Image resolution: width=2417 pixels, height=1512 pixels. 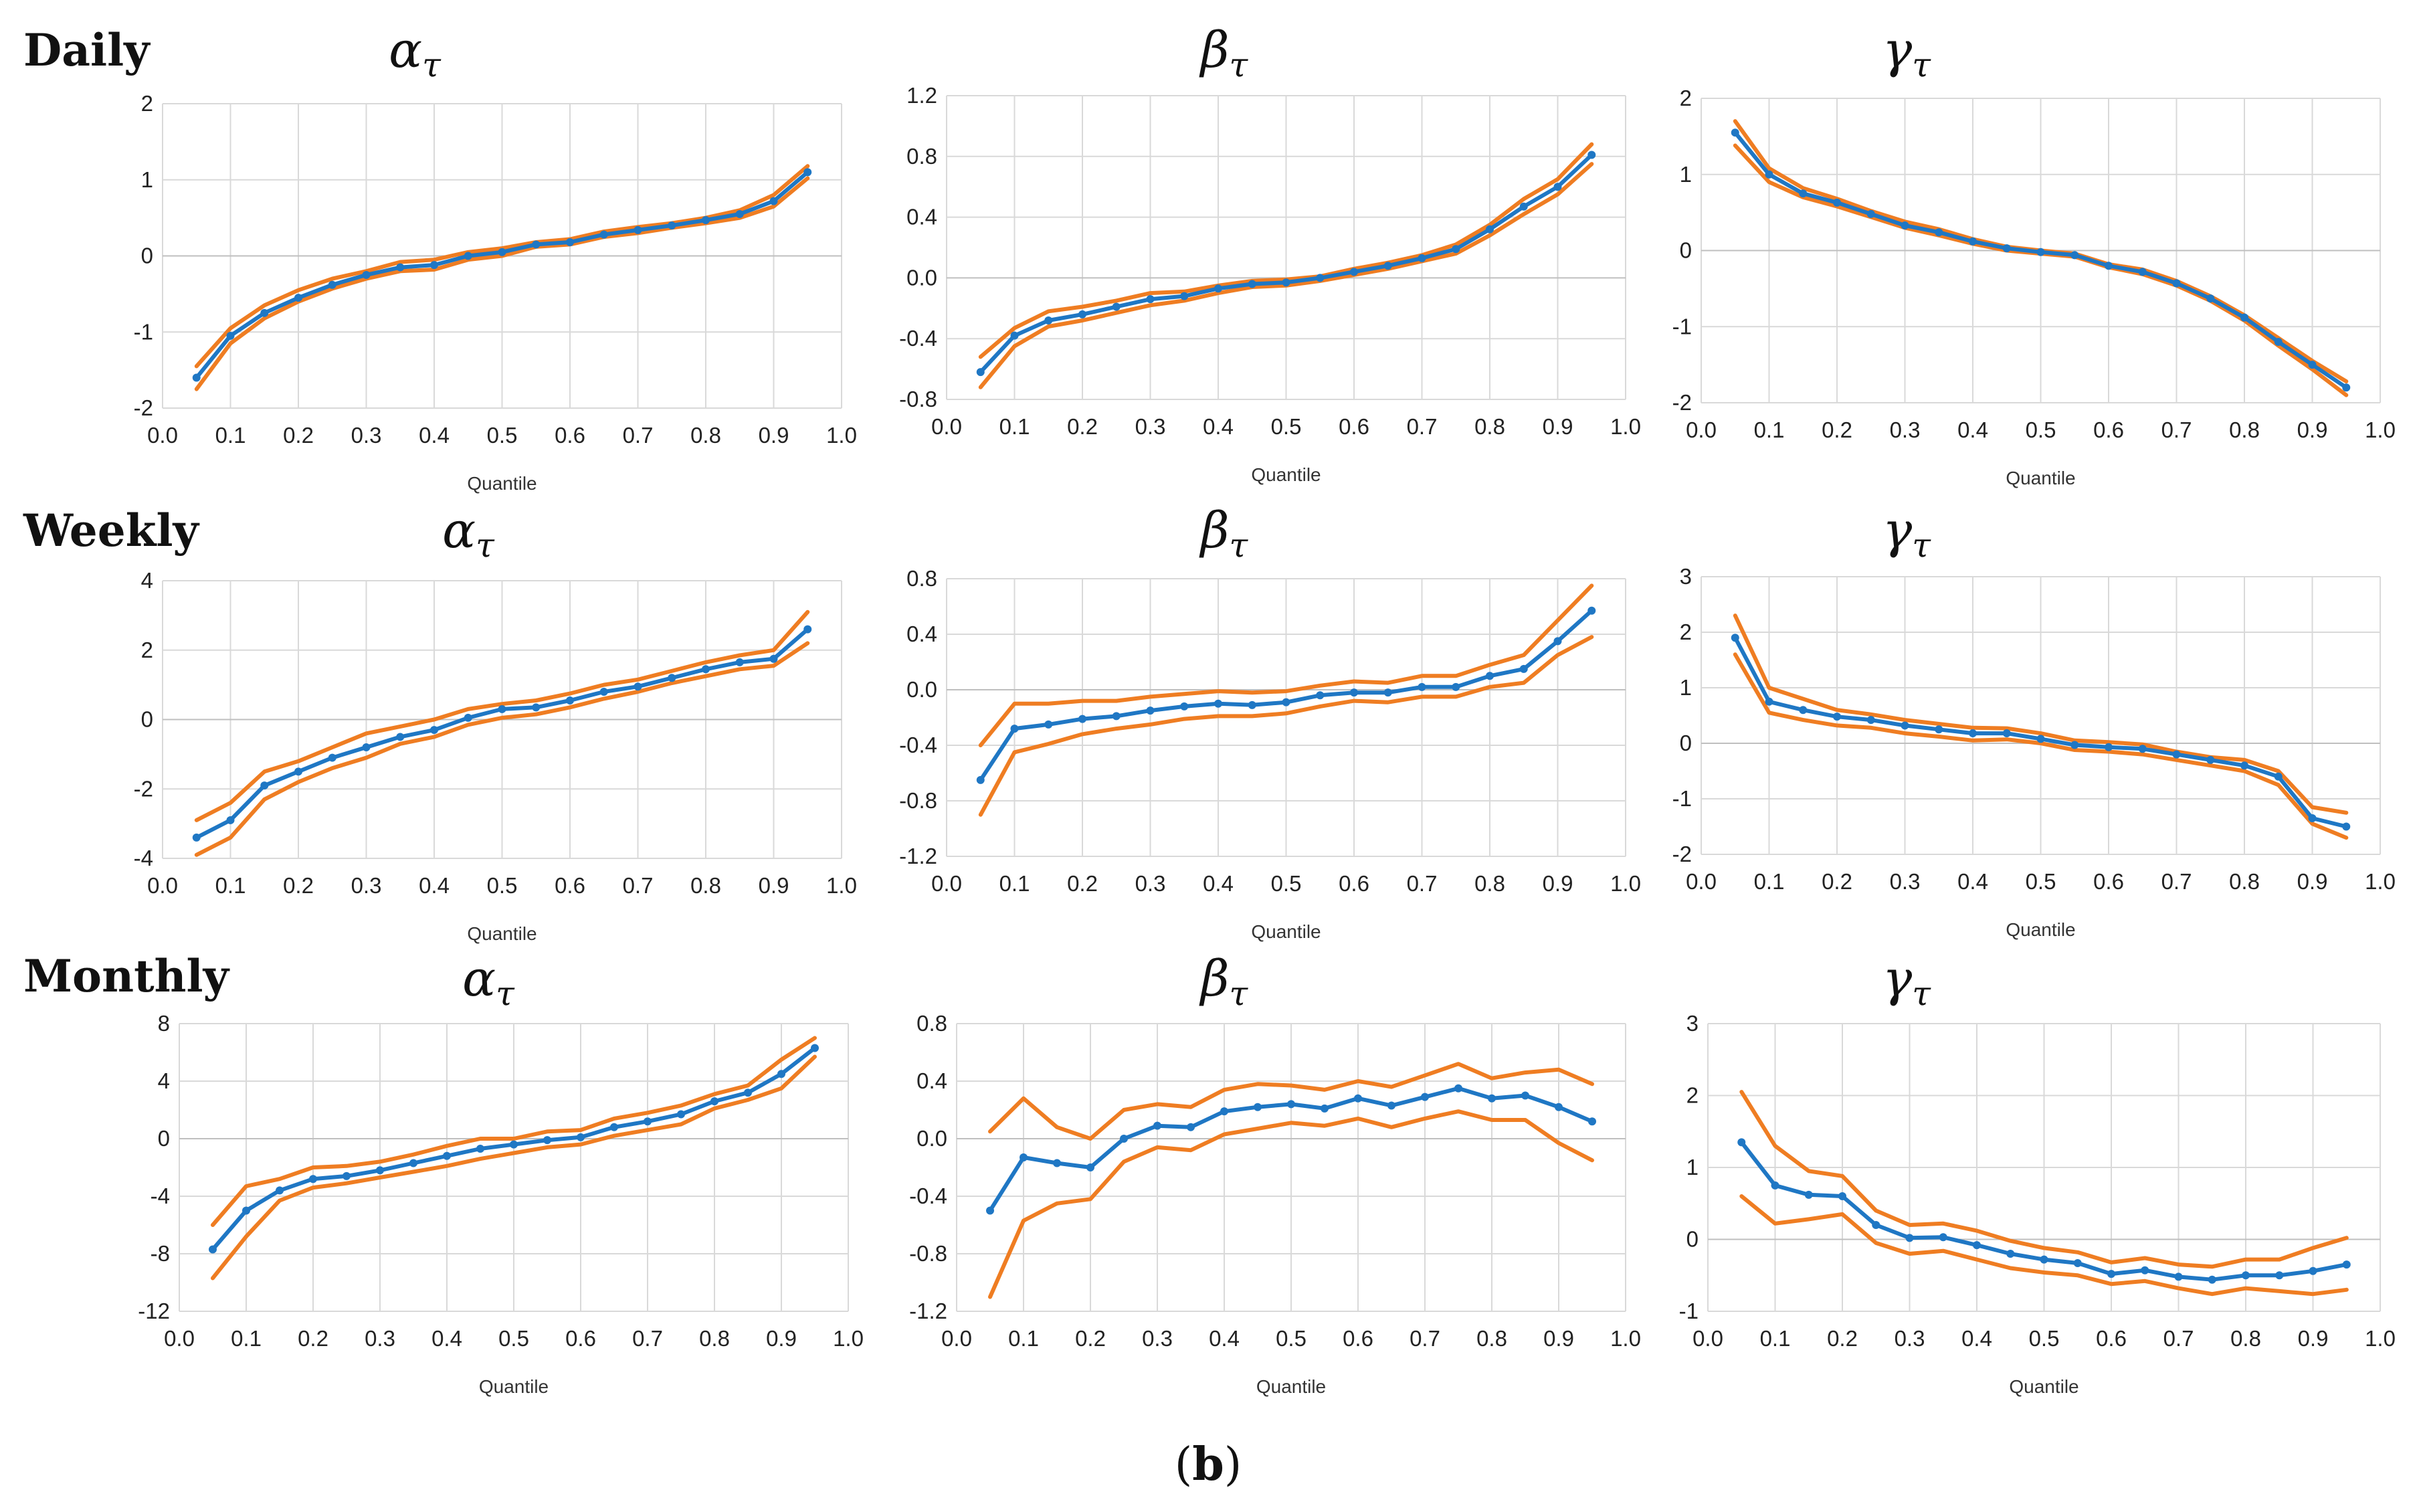 What do you see at coordinates (298, 435) in the screenshot?
I see `daily-alpha-xtick-label: 0.2` at bounding box center [298, 435].